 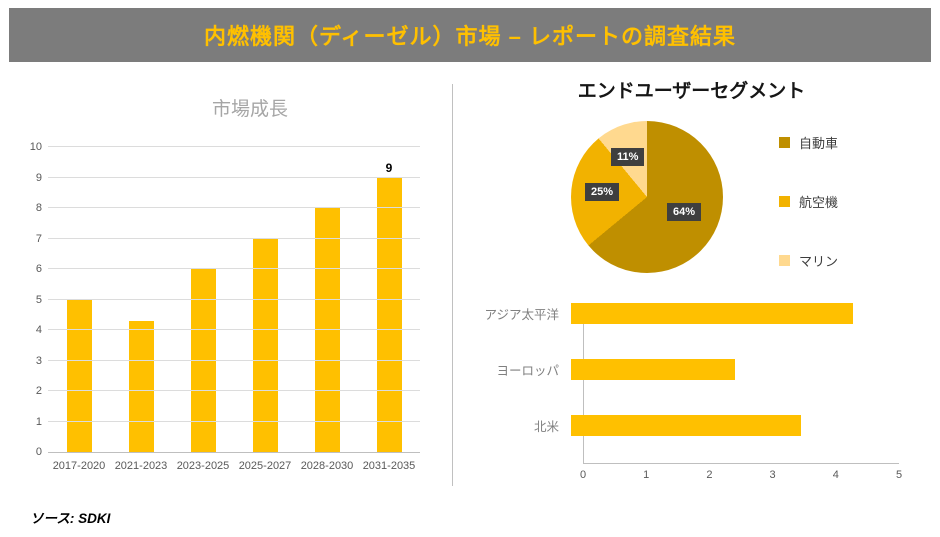 I want to click on bar-slot: 9, so click(x=389, y=299).